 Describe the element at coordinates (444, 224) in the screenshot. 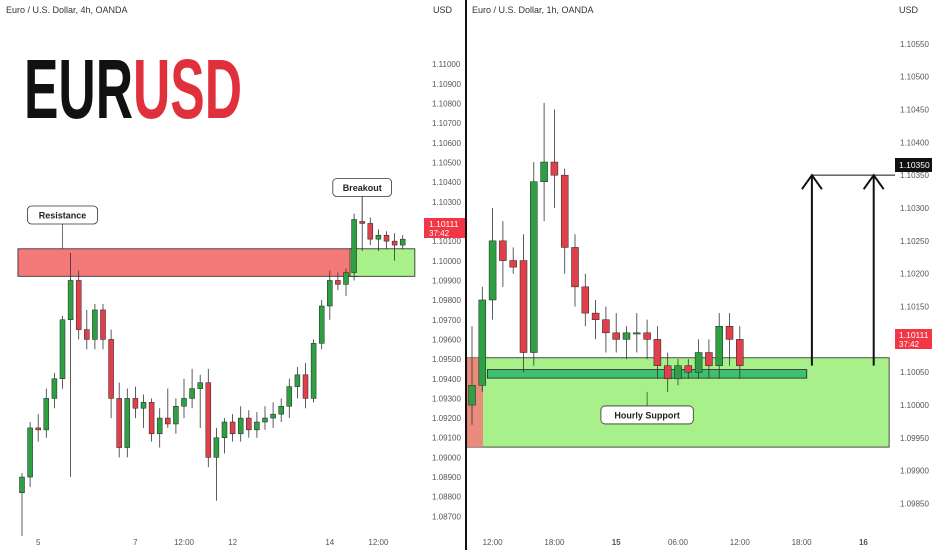

I see `price-tag-value-4h: 1.10111` at that location.